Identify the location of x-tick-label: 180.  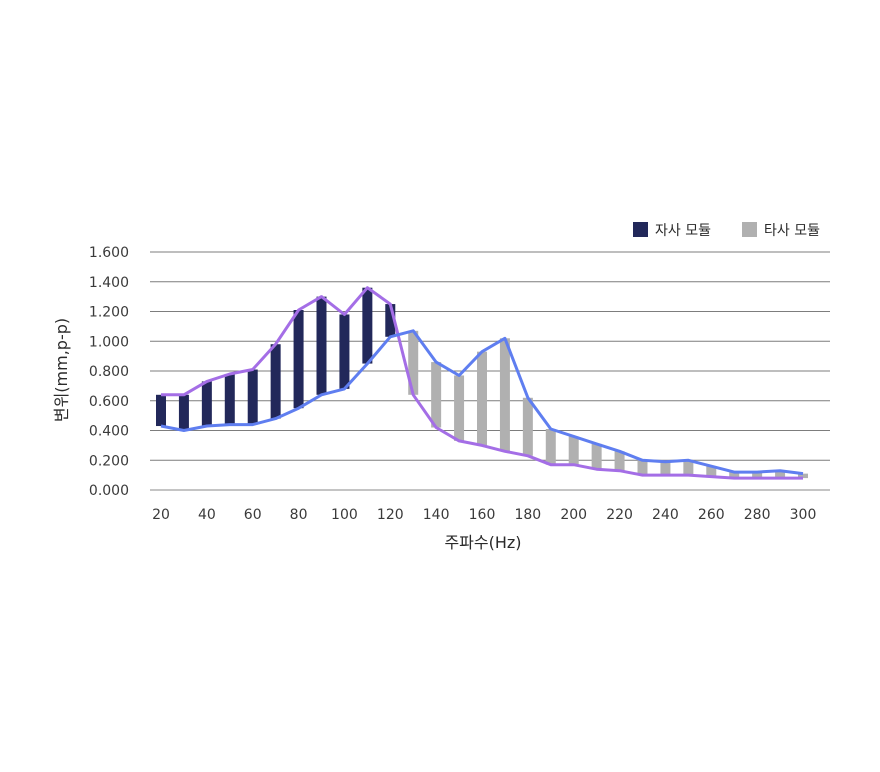
(527, 515).